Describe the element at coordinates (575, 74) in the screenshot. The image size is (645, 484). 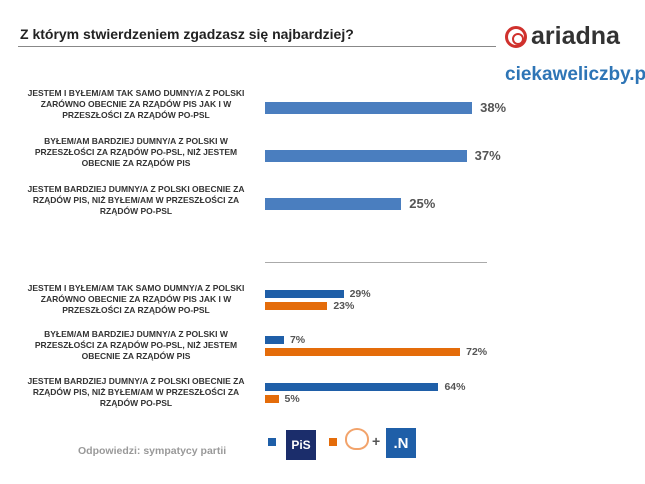
I see `site-name: ciekaweliczby.pl` at that location.